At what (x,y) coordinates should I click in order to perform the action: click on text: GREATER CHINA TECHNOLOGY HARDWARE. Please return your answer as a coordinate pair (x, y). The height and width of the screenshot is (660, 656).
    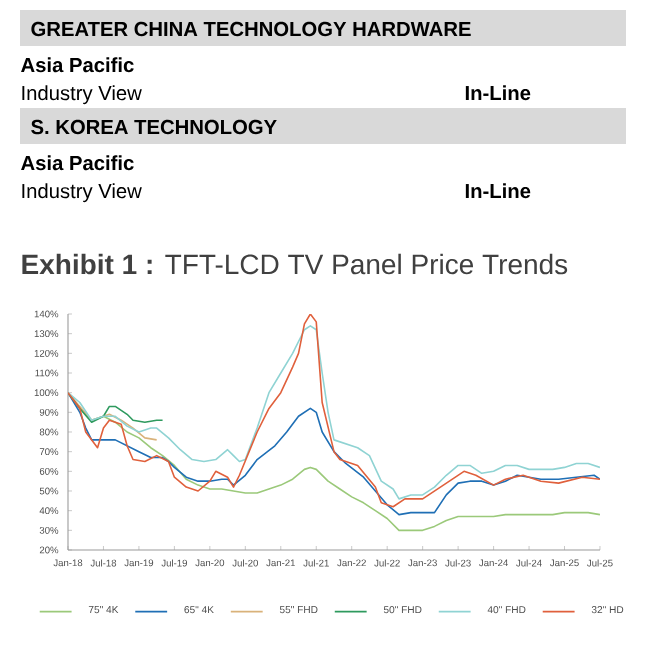
    Looking at the image, I should click on (251, 29).